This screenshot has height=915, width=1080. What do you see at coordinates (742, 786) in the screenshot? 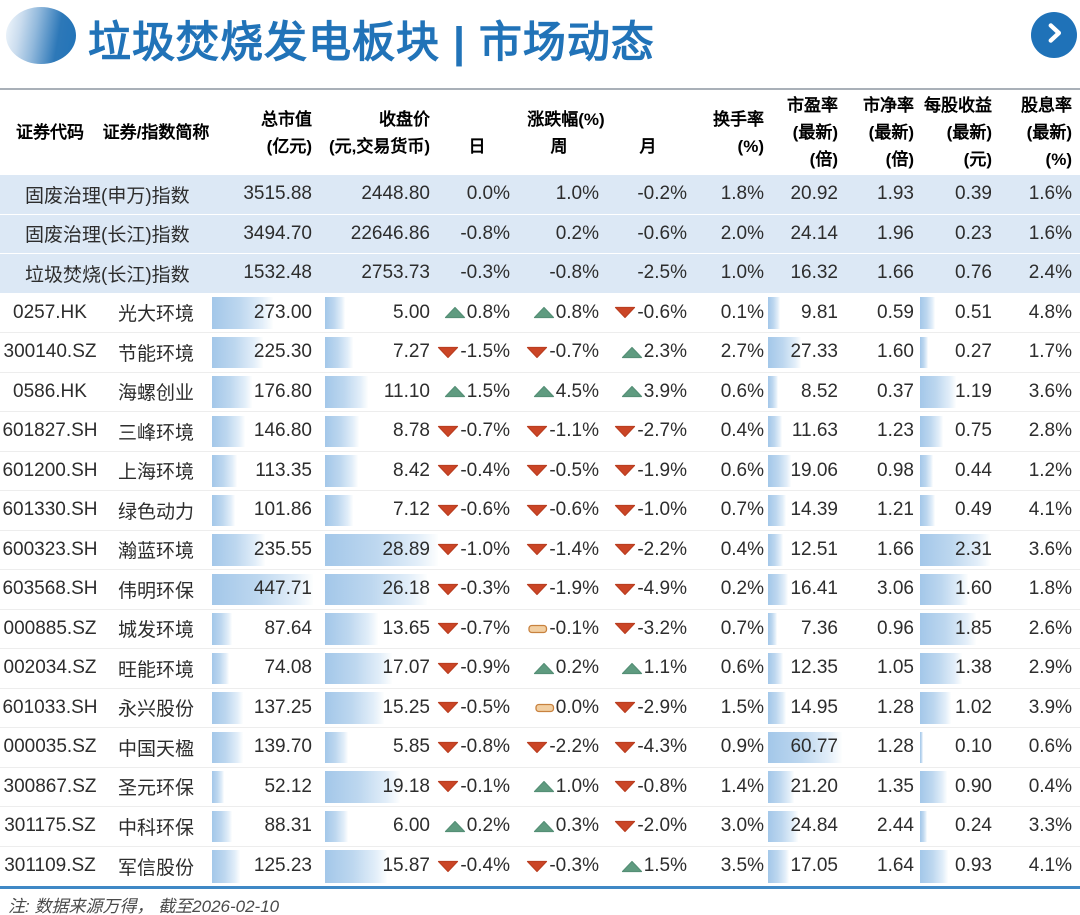
I see `turnover-cell: 1.4%` at bounding box center [742, 786].